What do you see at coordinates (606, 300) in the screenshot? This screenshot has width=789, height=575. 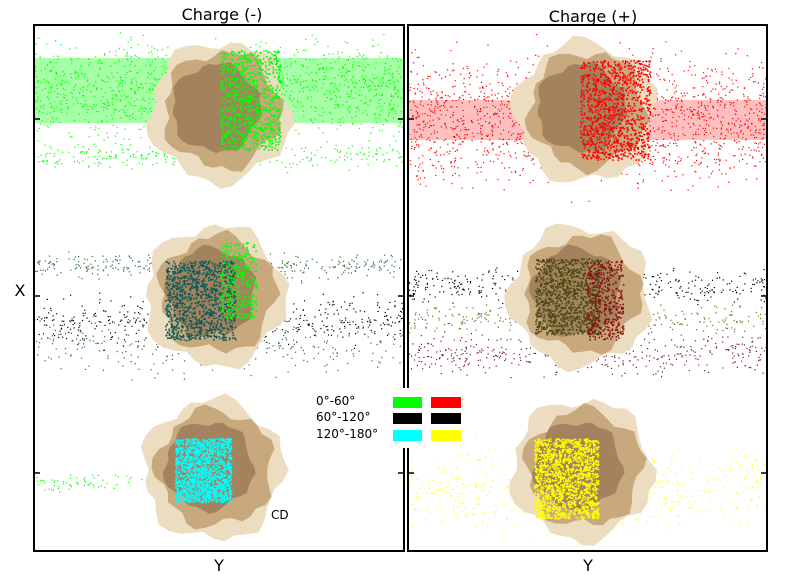 I see `dark-red-cluster-edge` at bounding box center [606, 300].